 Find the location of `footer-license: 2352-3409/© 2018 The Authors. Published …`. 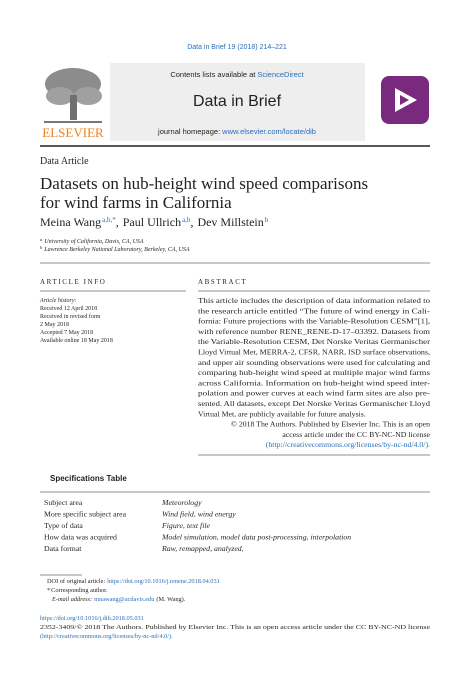

footer-license: 2352-3409/© 2018 The Authors. Published … is located at coordinates (235, 627).